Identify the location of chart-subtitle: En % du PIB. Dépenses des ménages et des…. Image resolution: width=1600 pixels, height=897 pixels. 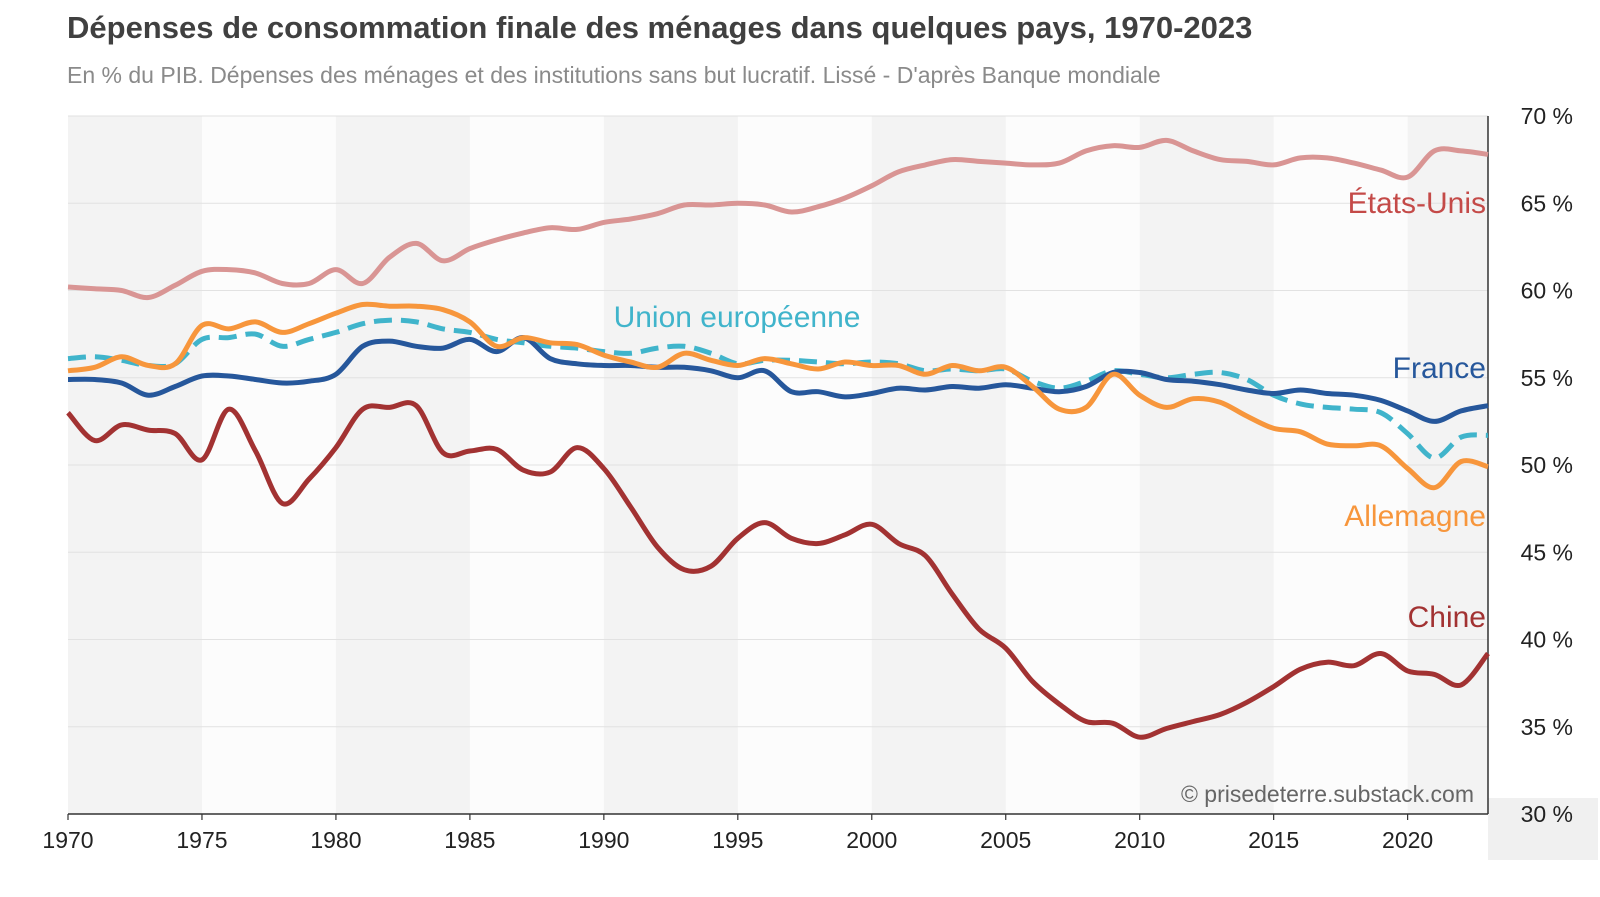
(614, 75).